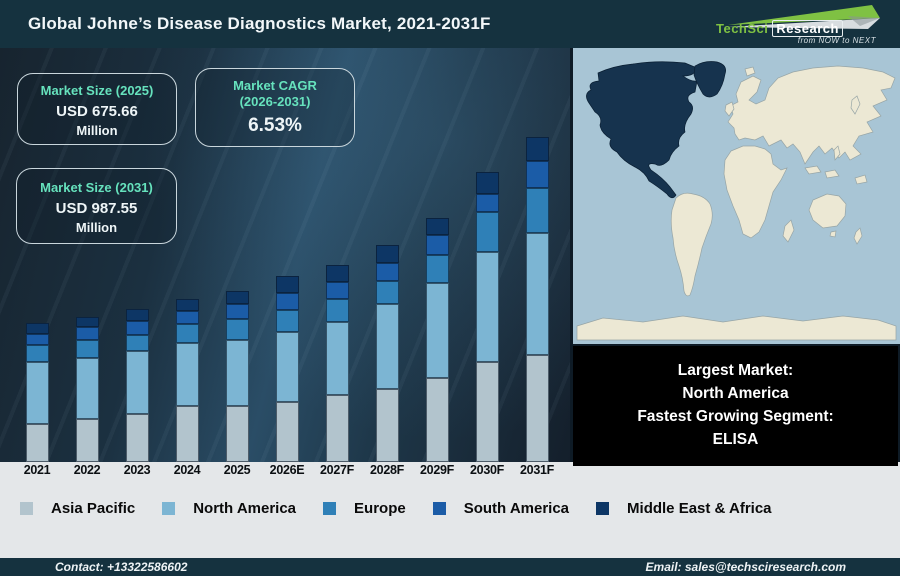 This screenshot has height=576, width=900. Describe the element at coordinates (287, 321) in the screenshot. I see `bar-segment-2026e-europe` at that location.